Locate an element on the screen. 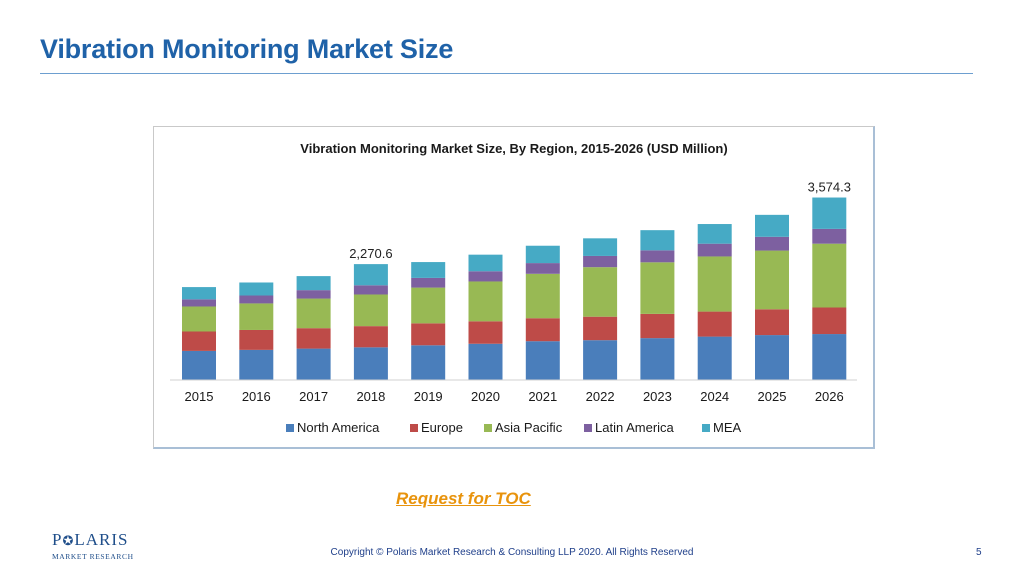 This screenshot has width=1024, height=576. legend-label-north-america: North America is located at coordinates (338, 427).